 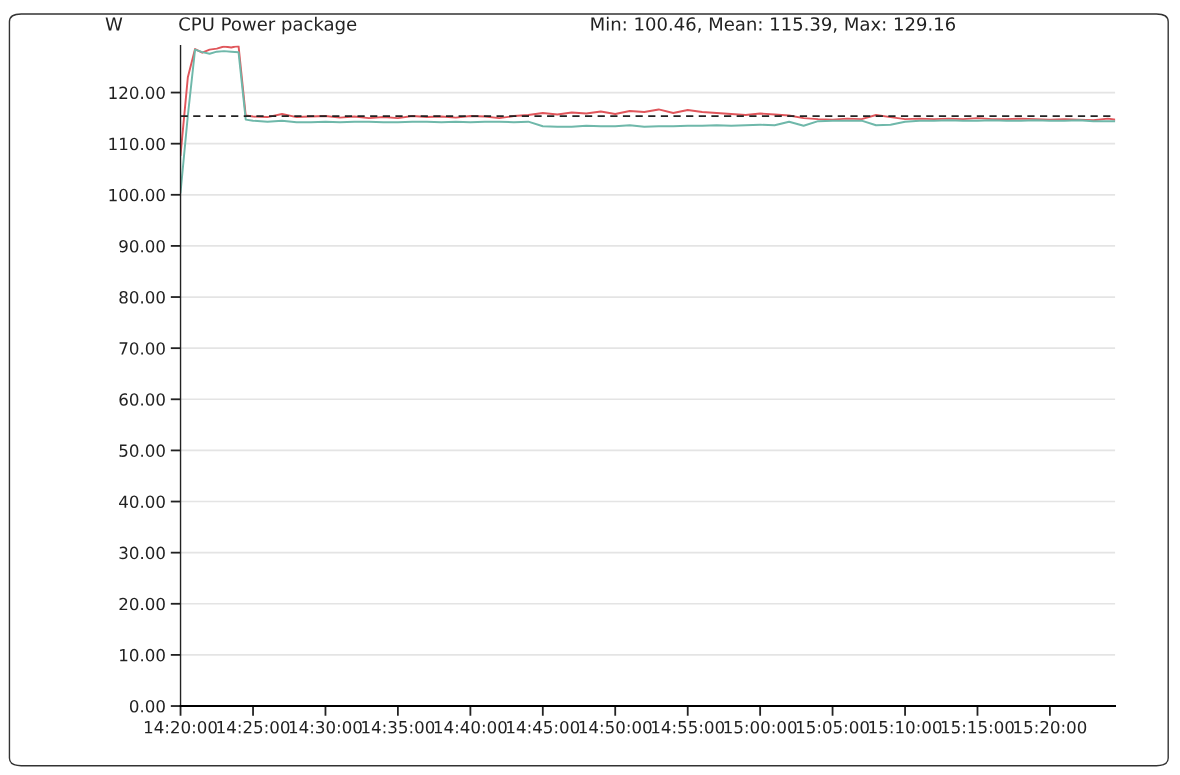 I want to click on y-tick-label: 70.00, so click(x=142, y=348).